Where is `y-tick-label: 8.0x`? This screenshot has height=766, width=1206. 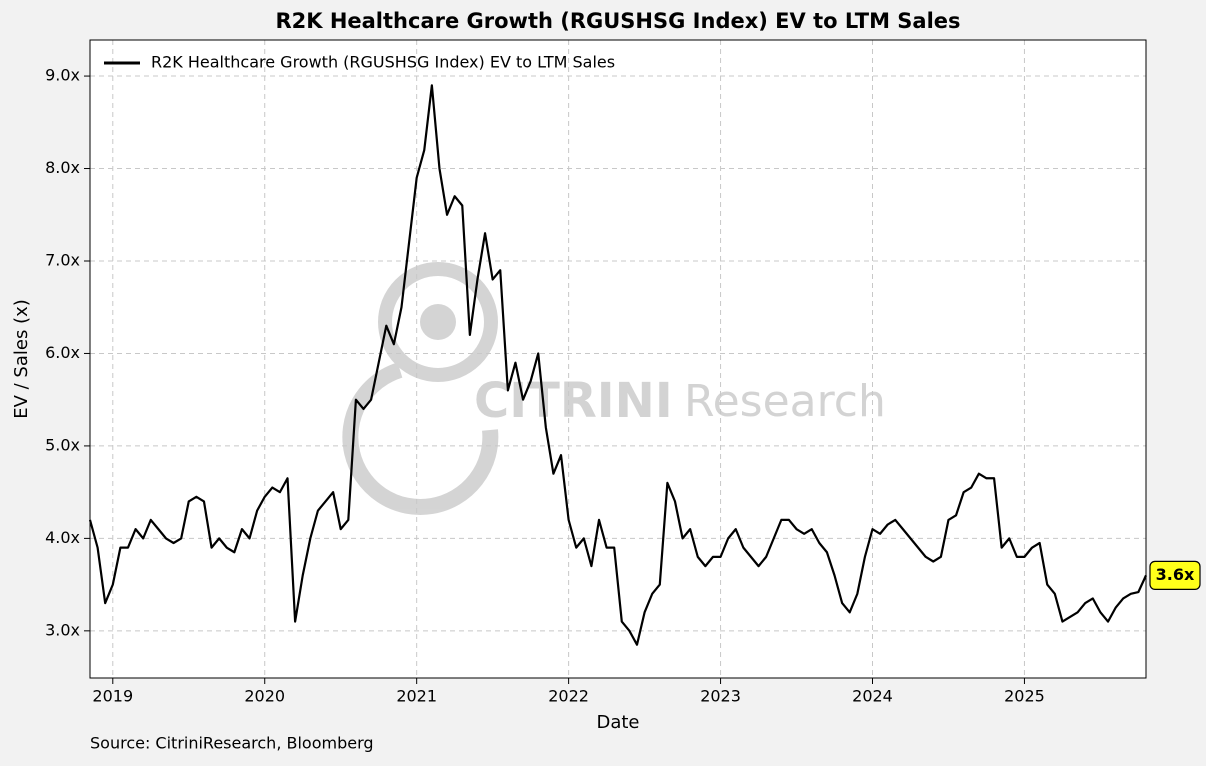
y-tick-label: 8.0x is located at coordinates (62, 167).